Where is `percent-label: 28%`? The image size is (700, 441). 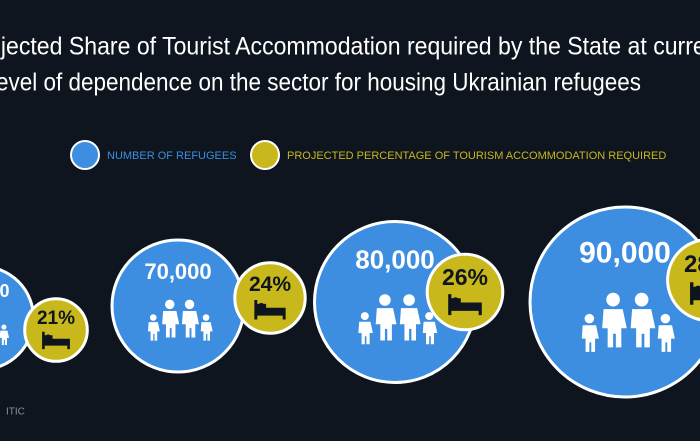 percent-label: 28% is located at coordinates (692, 264).